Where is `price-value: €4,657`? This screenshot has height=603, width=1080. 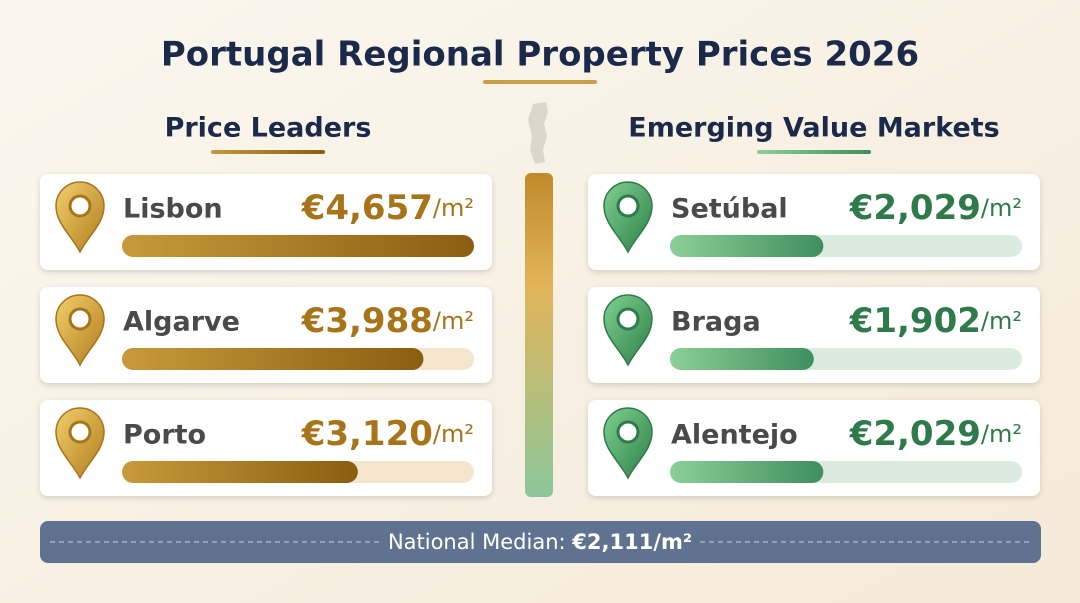 price-value: €4,657 is located at coordinates (367, 208).